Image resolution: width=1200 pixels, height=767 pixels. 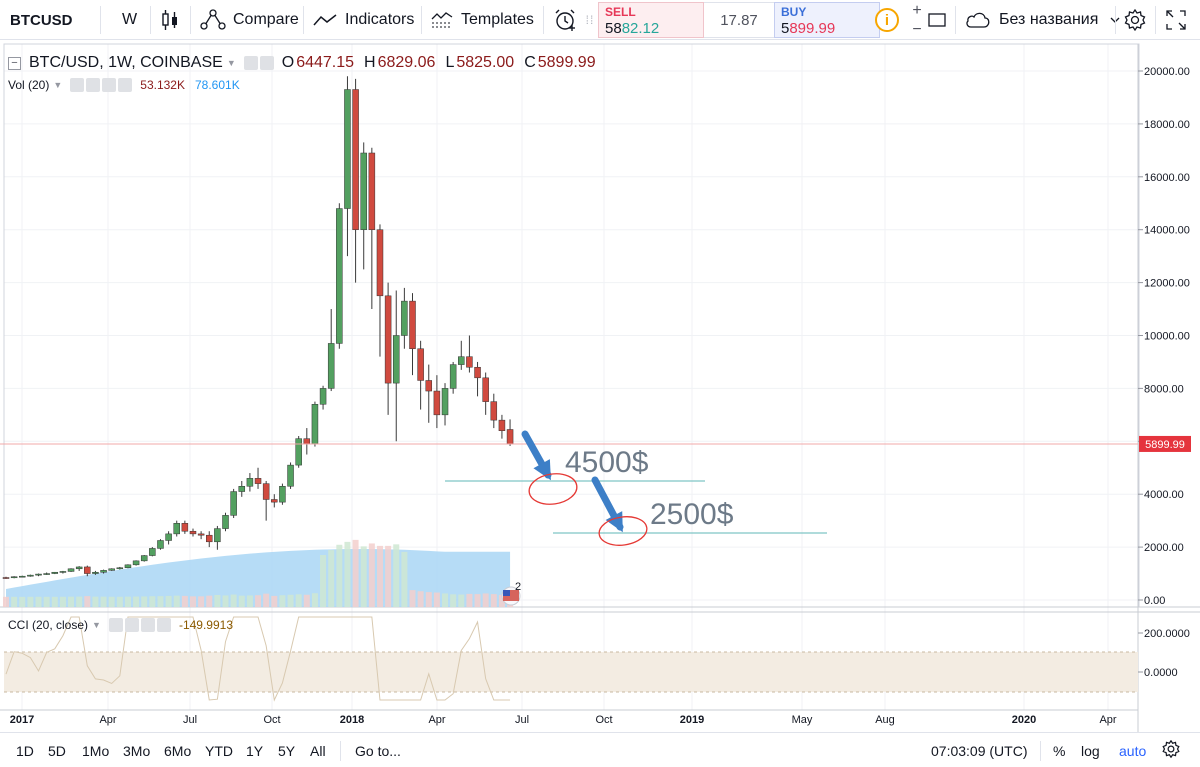 I want to click on alert-button, so click(x=565, y=20).